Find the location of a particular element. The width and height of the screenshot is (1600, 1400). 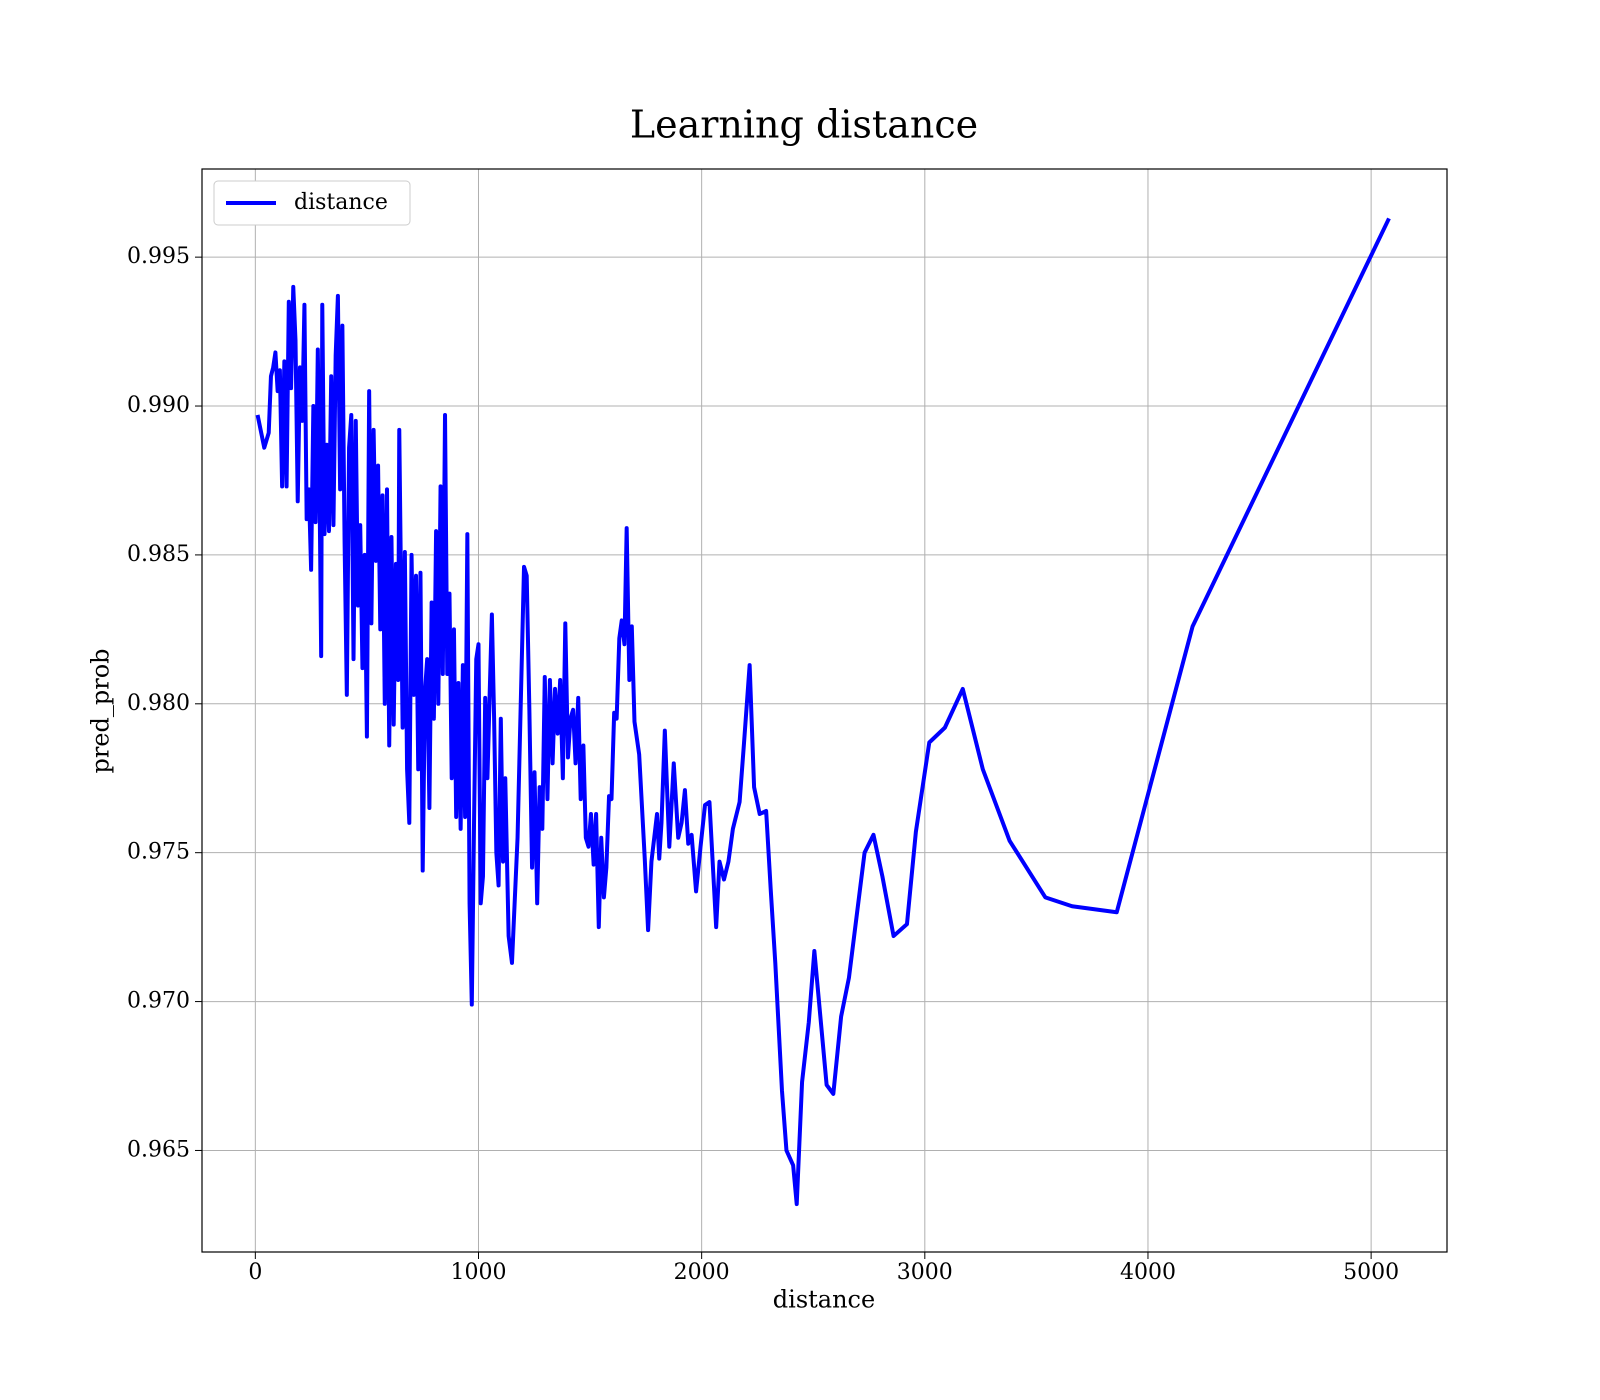

legend-box is located at coordinates (312, 203).